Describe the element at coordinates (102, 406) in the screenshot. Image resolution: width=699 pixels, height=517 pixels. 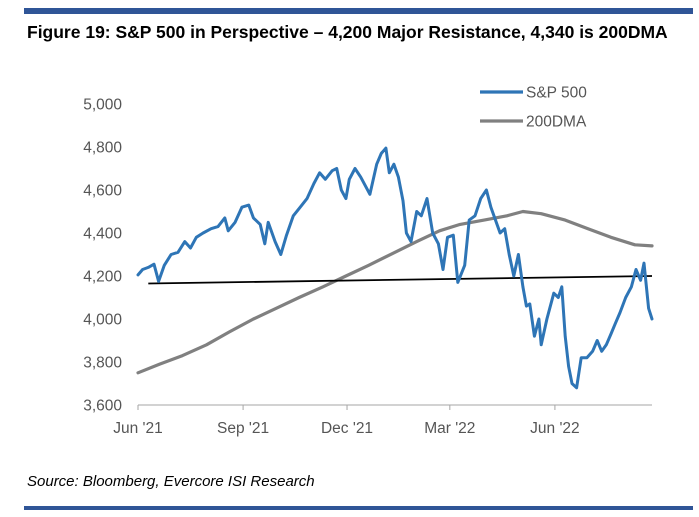
I see `y-tick-label: 3,600` at that location.